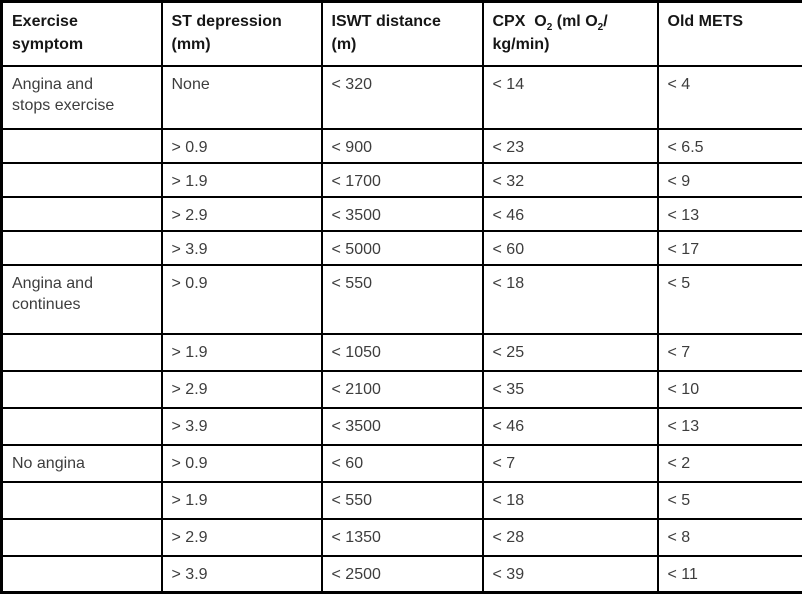 The width and height of the screenshot is (802, 594). What do you see at coordinates (570, 97) in the screenshot?
I see `cpx-o2-cell: < 14` at bounding box center [570, 97].